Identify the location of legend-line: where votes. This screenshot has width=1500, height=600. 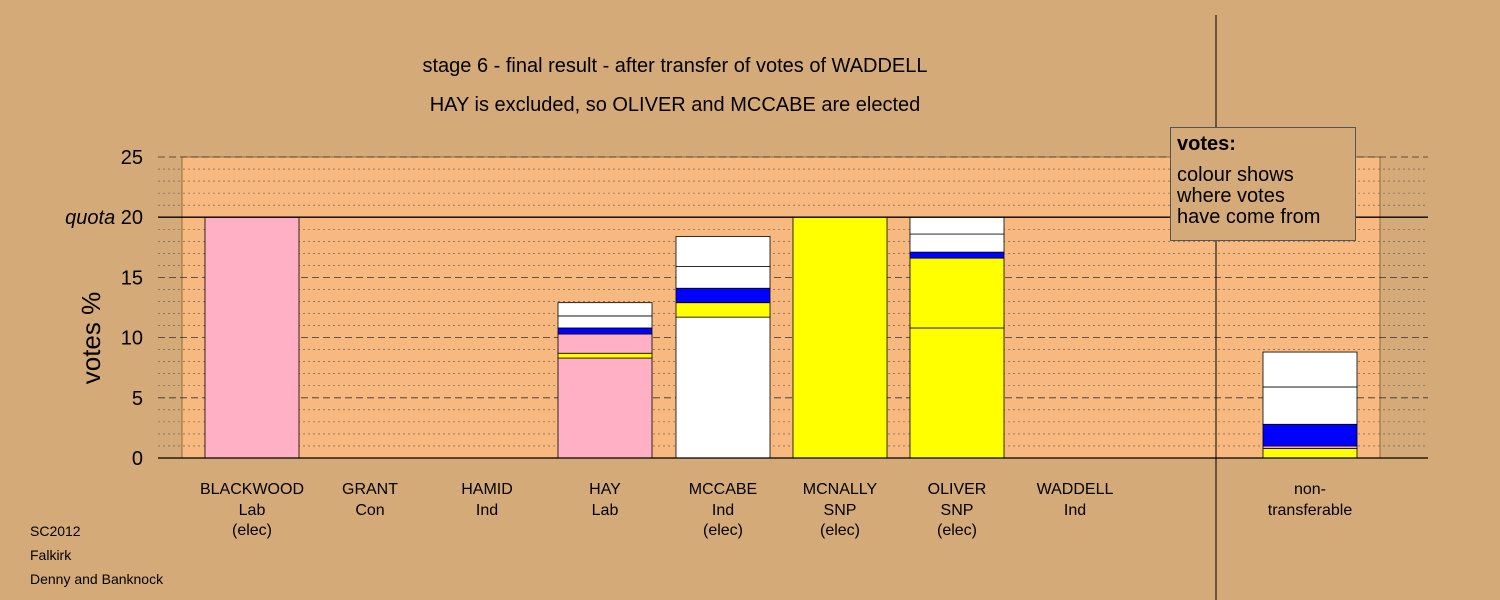
(1231, 196).